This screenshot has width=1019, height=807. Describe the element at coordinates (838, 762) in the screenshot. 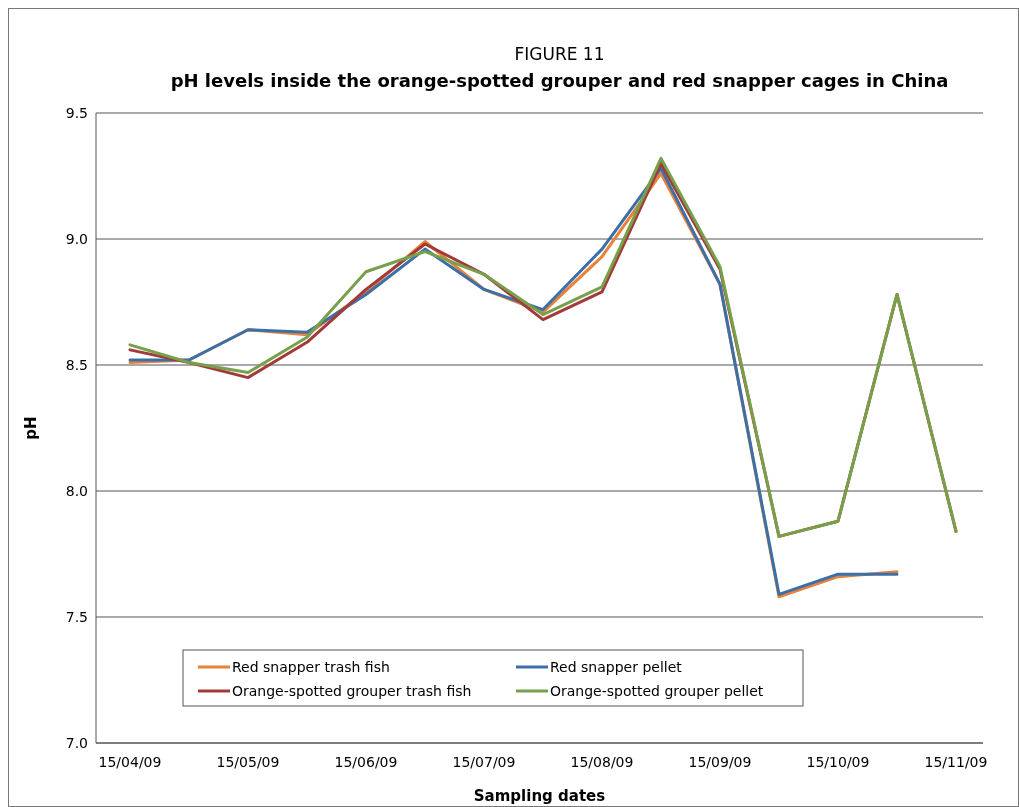

I see `x-tick-label: 15/10/09` at that location.